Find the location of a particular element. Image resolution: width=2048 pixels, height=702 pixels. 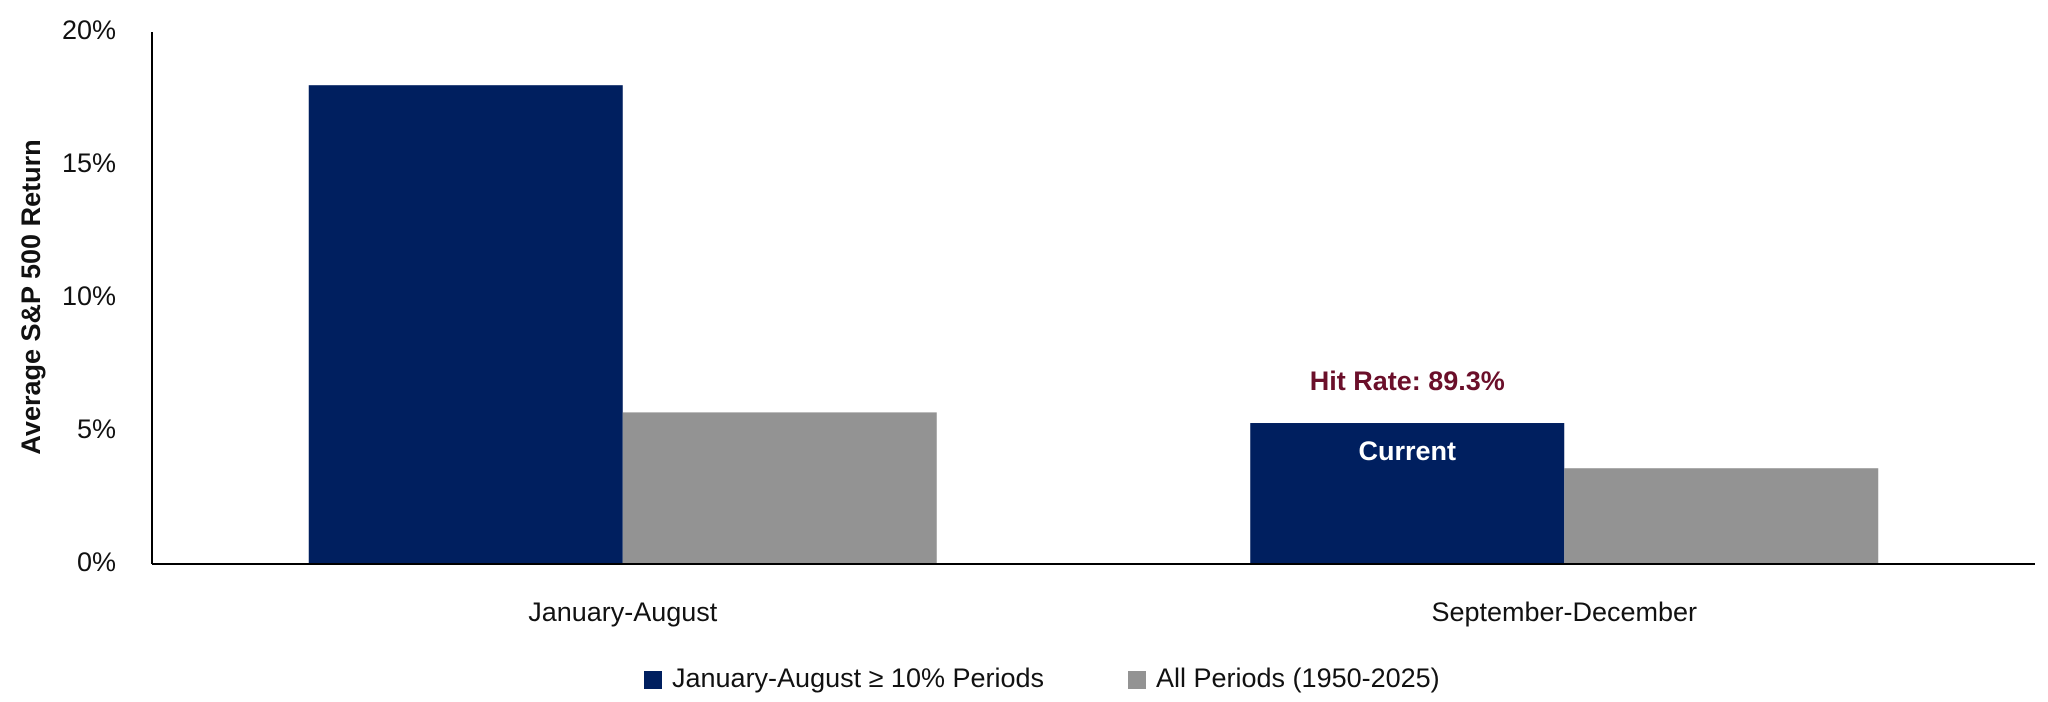

legend-label: January-August ≥ 10% Periods is located at coordinates (858, 678).